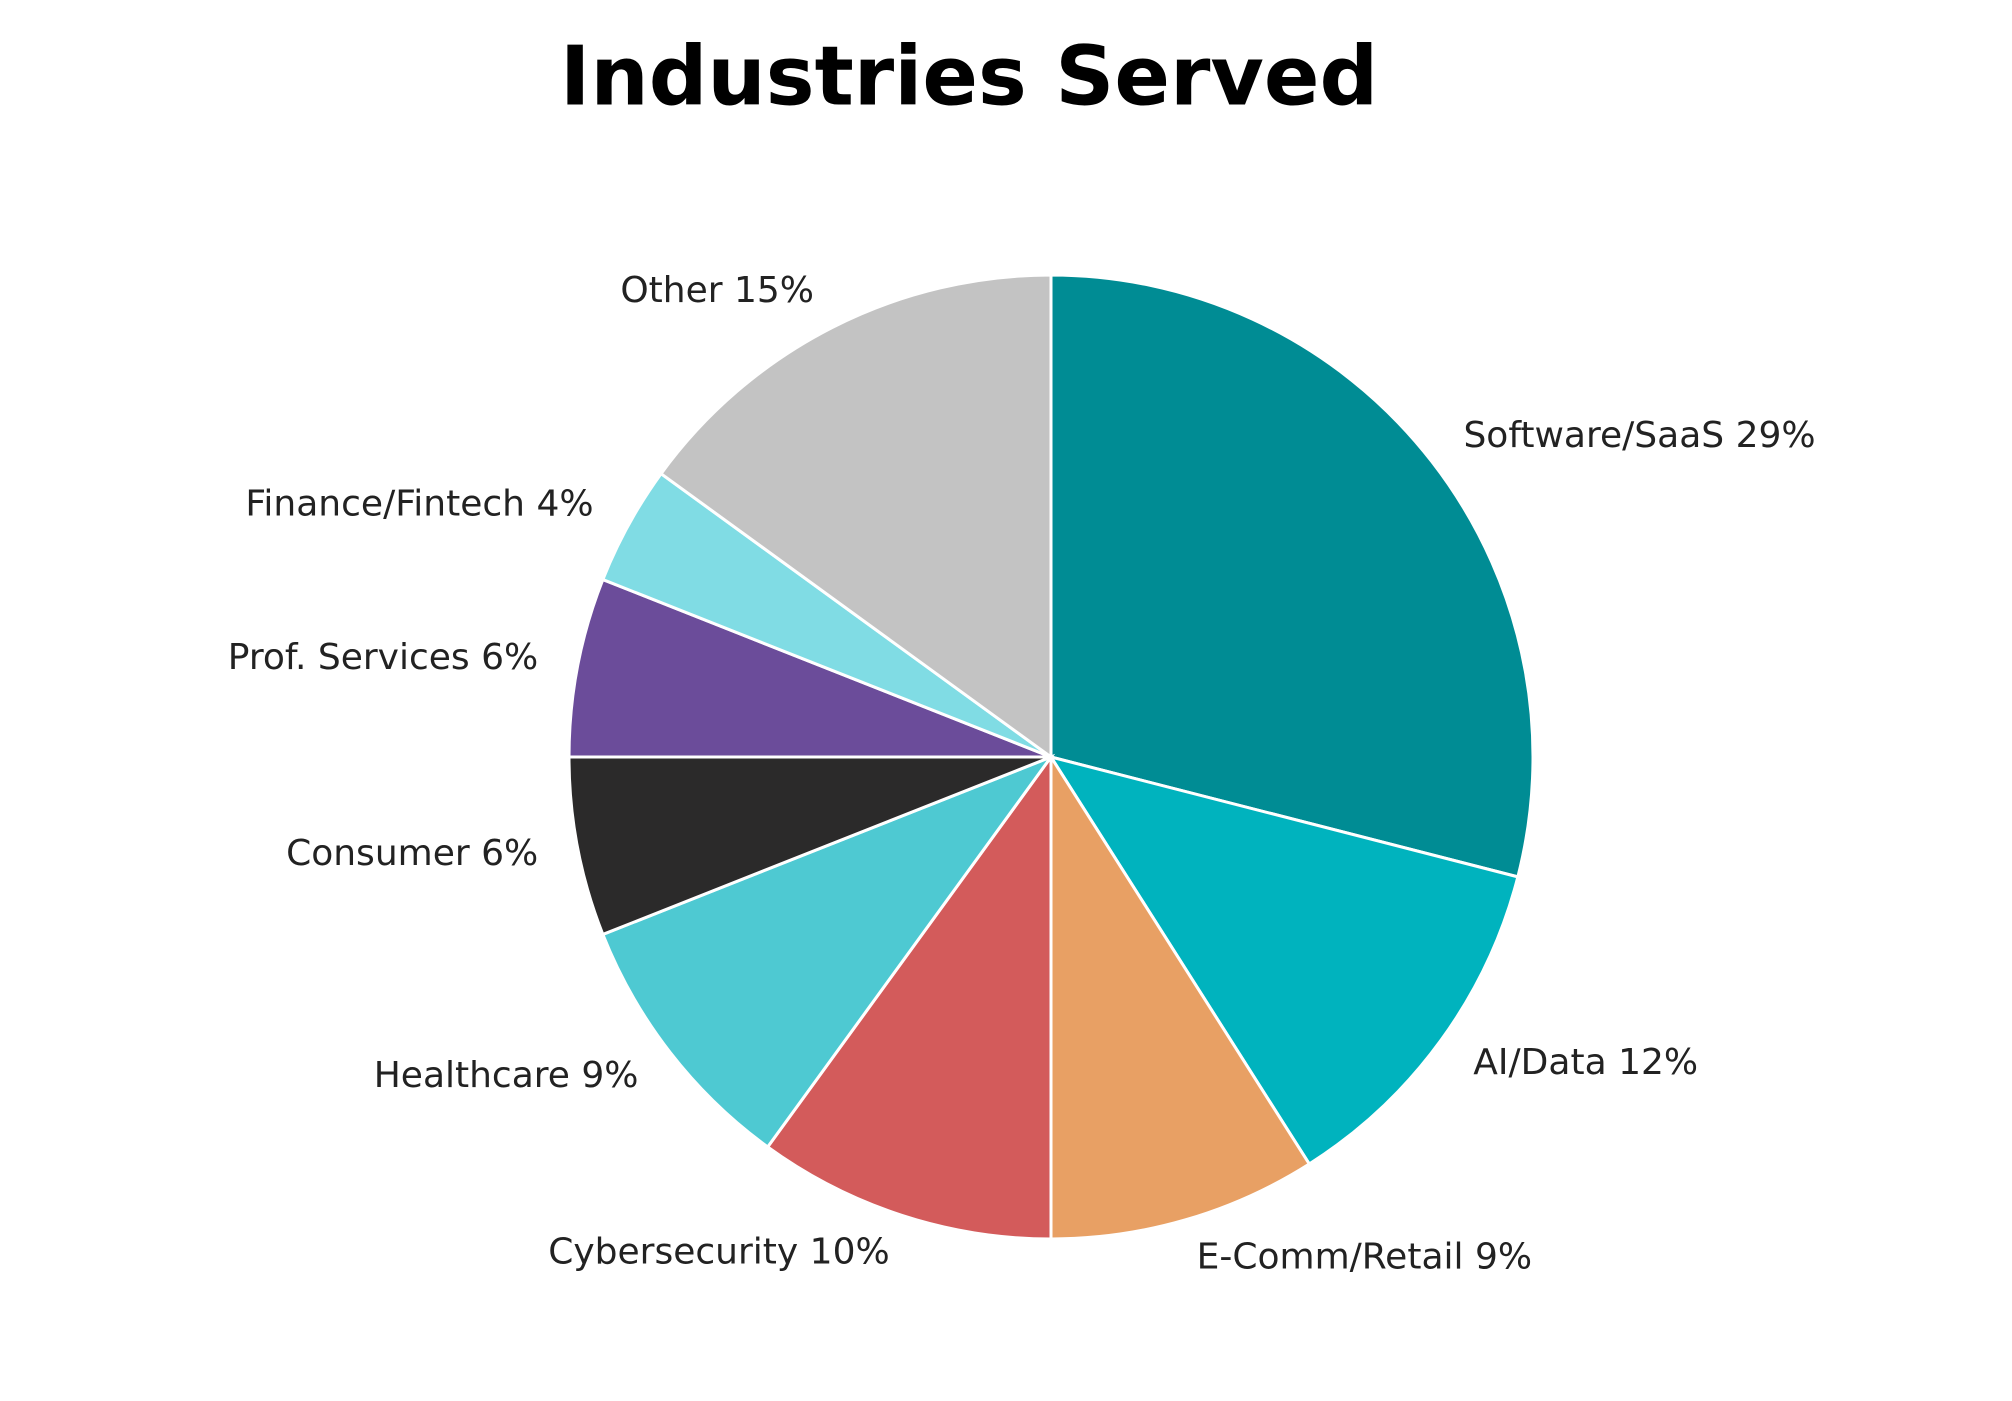 Image resolution: width=2012 pixels, height=1401 pixels. I want to click on slice-name: Prof. Services, so click(349, 657).